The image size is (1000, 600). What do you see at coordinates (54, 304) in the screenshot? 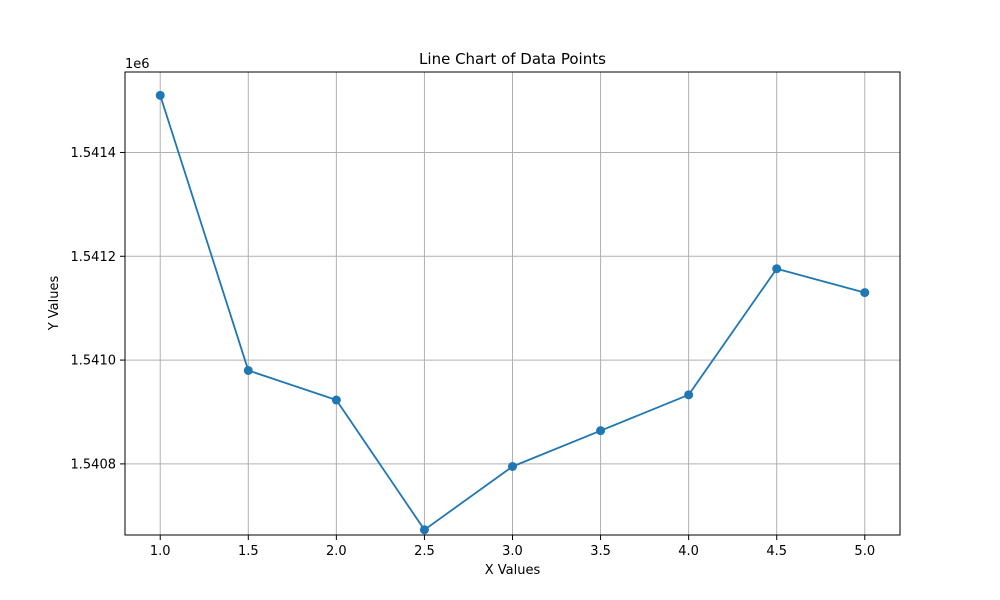
I see `y-axis-label: Y Values` at bounding box center [54, 304].